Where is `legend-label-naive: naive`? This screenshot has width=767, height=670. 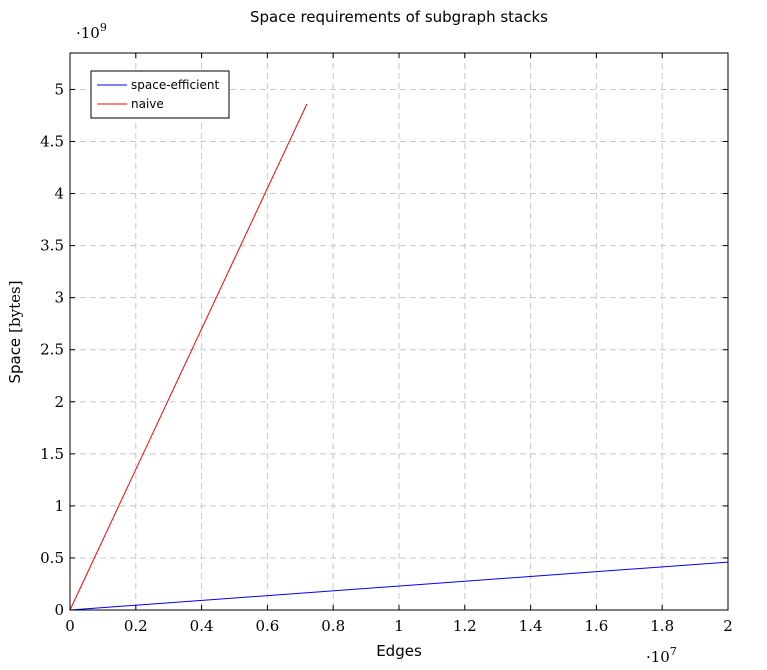 legend-label-naive: naive is located at coordinates (147, 104).